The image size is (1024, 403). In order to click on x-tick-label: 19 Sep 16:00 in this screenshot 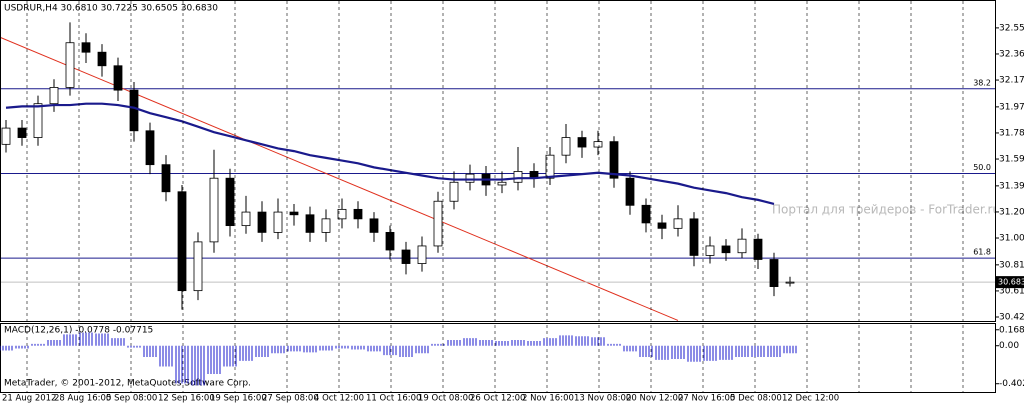, I will do `click(238, 398)`.